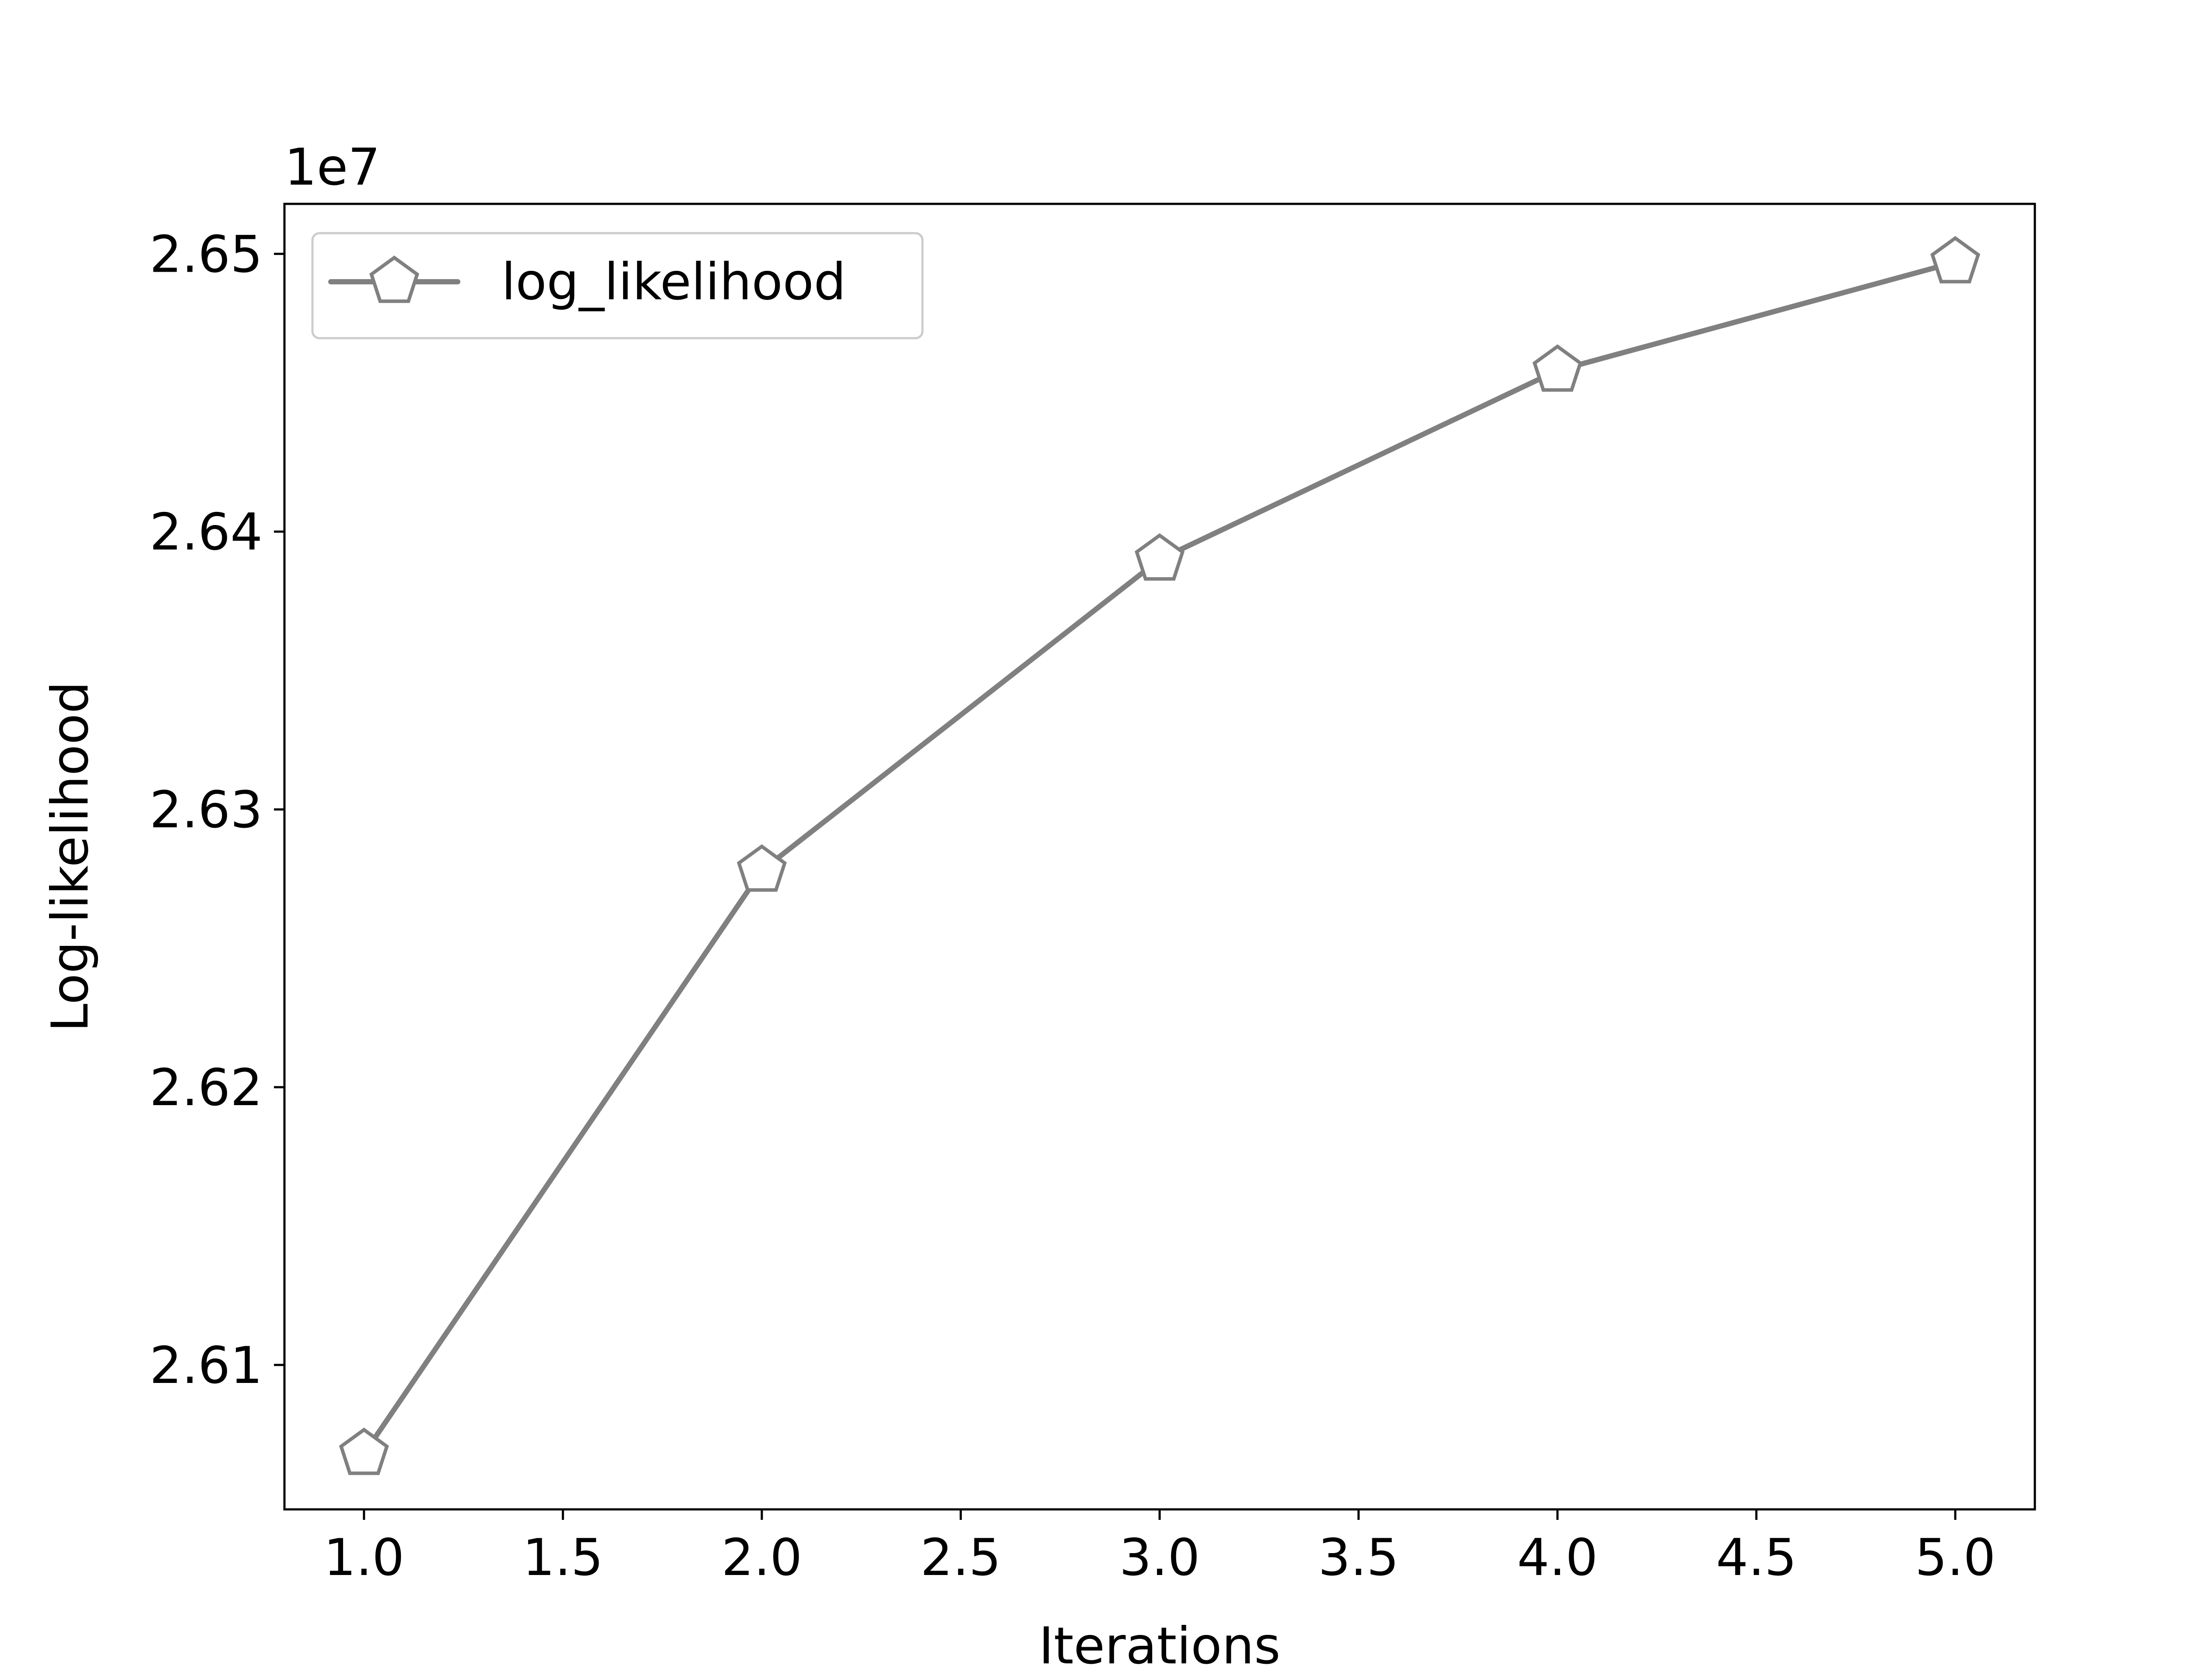 This screenshot has height=1680, width=2188. What do you see at coordinates (332, 167) in the screenshot?
I see `y-offset-label: 1e7` at bounding box center [332, 167].